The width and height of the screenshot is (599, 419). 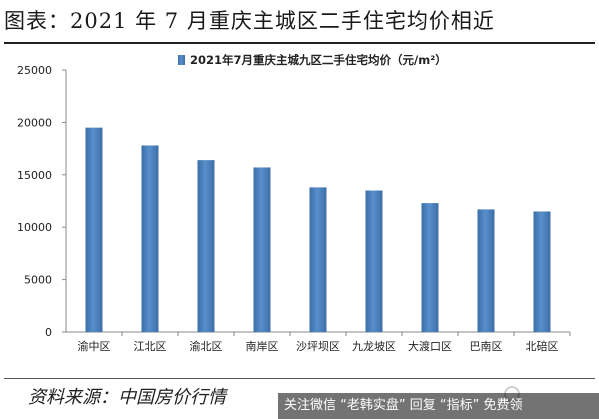 What do you see at coordinates (262, 346) in the screenshot?
I see `x-tick-label: 南岸区` at bounding box center [262, 346].